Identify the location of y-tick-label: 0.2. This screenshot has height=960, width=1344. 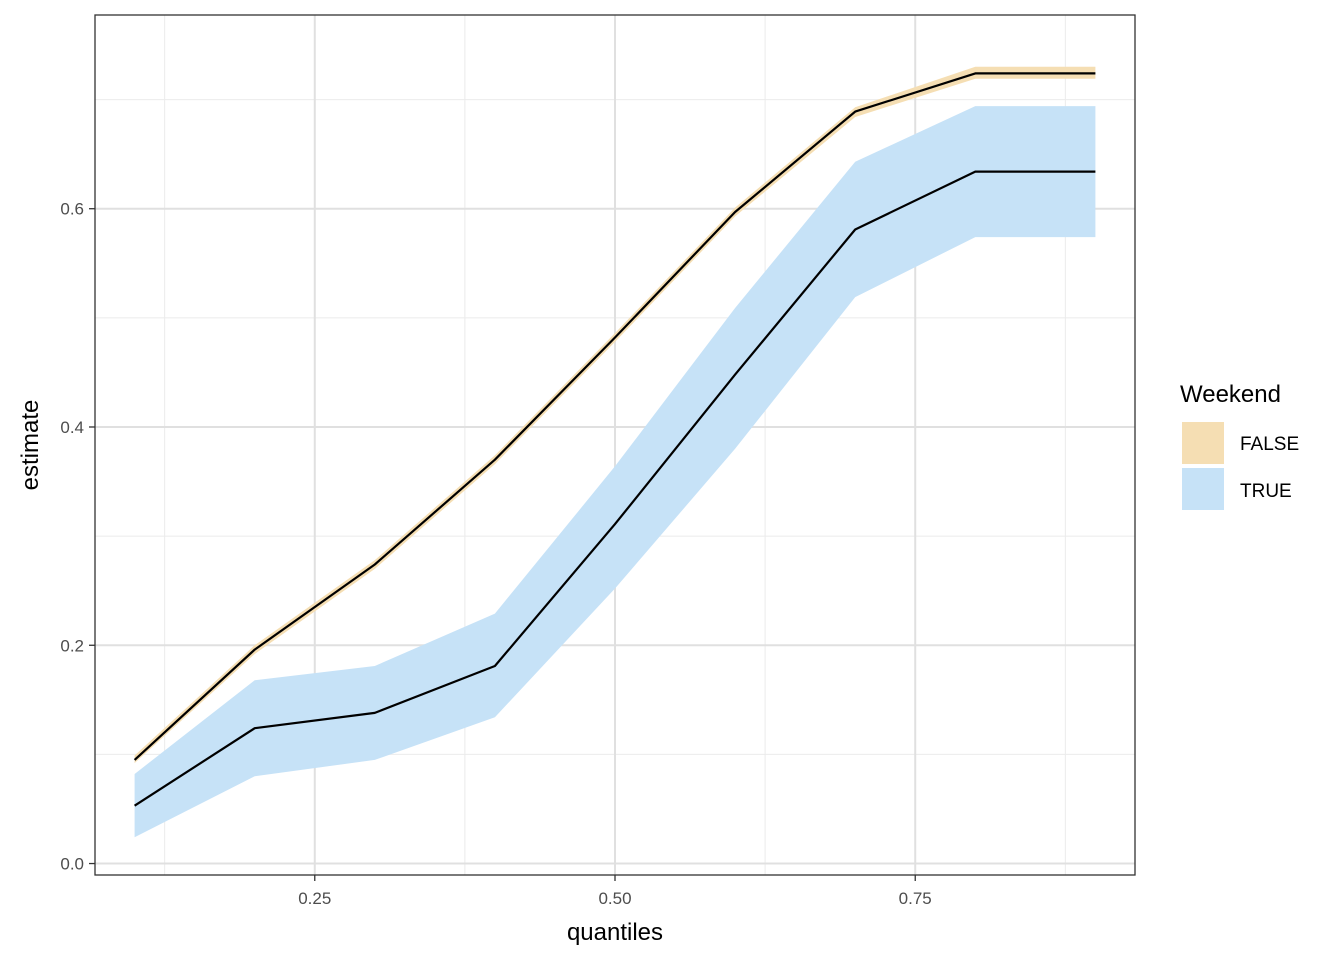
(72, 645).